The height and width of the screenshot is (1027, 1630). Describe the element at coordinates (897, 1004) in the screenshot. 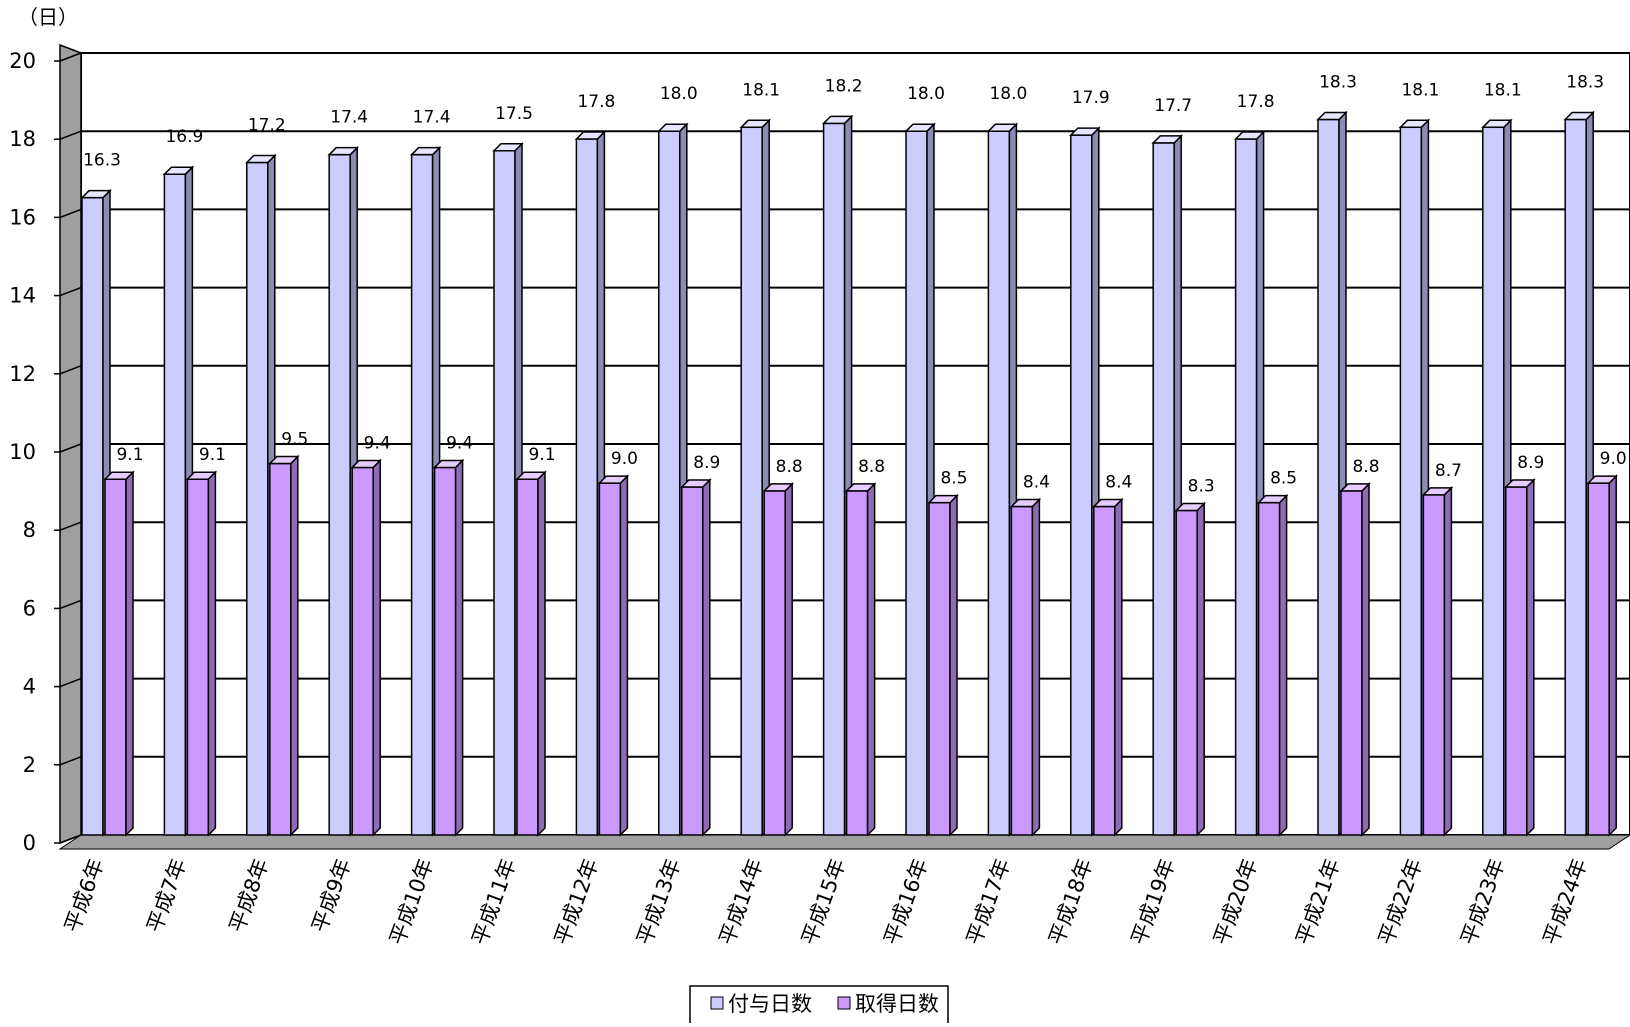

I see `legend-label-series-b: 取得日数` at that location.